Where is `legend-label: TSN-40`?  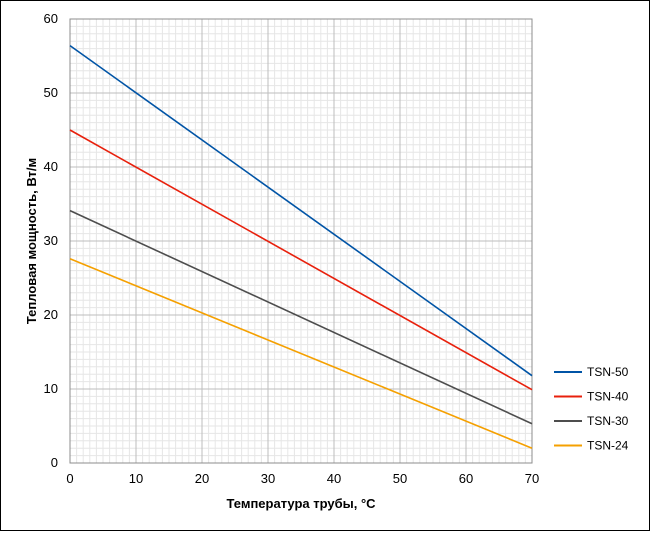 legend-label: TSN-40 is located at coordinates (608, 397).